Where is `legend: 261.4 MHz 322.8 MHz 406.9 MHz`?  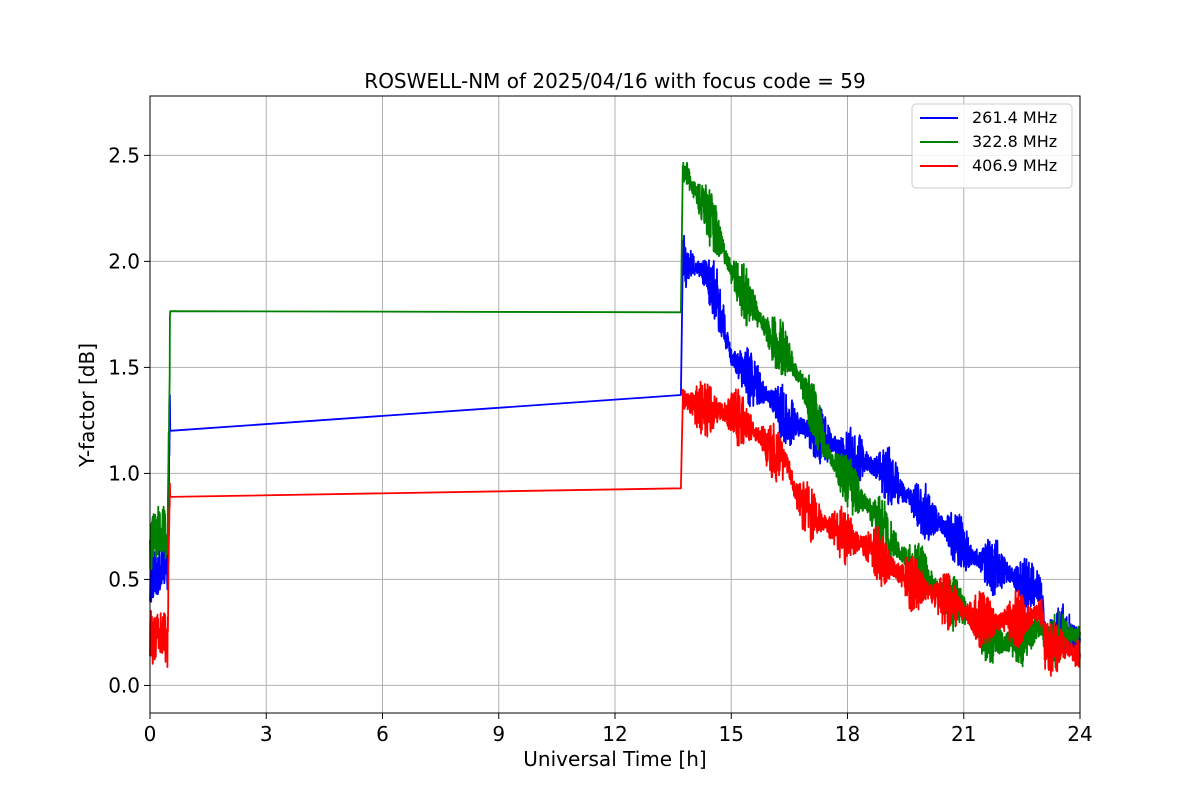 legend: 261.4 MHz 322.8 MHz 406.9 MHz is located at coordinates (992, 146).